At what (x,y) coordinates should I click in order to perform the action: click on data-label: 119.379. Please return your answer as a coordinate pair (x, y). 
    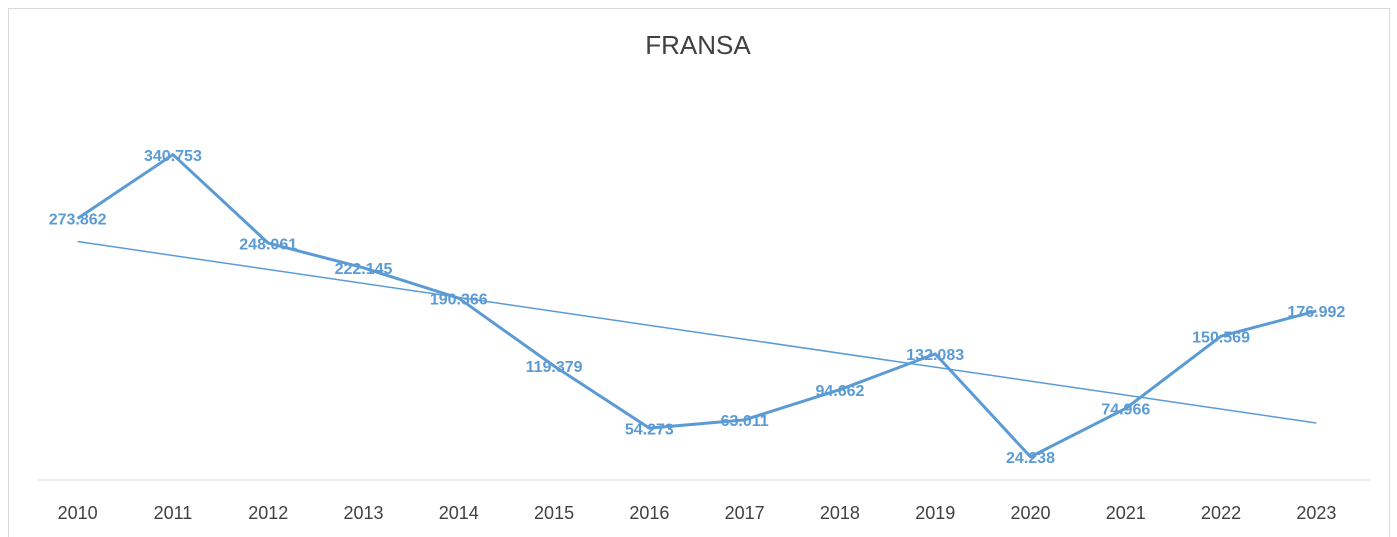
    Looking at the image, I should click on (554, 367).